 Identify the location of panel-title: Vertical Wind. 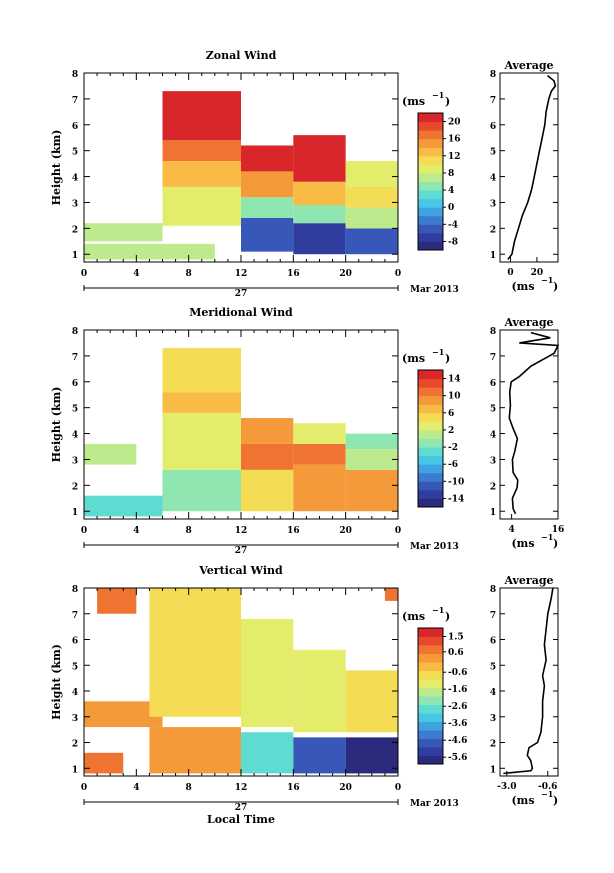
(240, 570).